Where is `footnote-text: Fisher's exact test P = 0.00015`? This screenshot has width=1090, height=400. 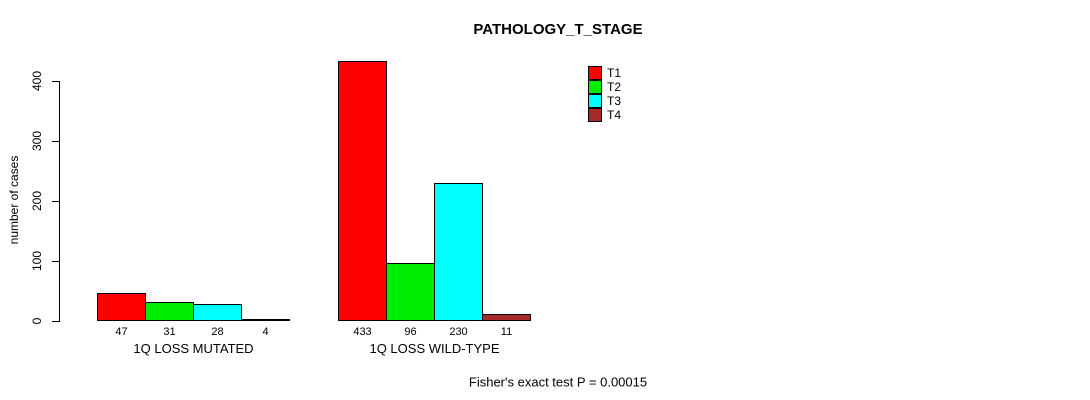 footnote-text: Fisher's exact test P = 0.00015 is located at coordinates (558, 382).